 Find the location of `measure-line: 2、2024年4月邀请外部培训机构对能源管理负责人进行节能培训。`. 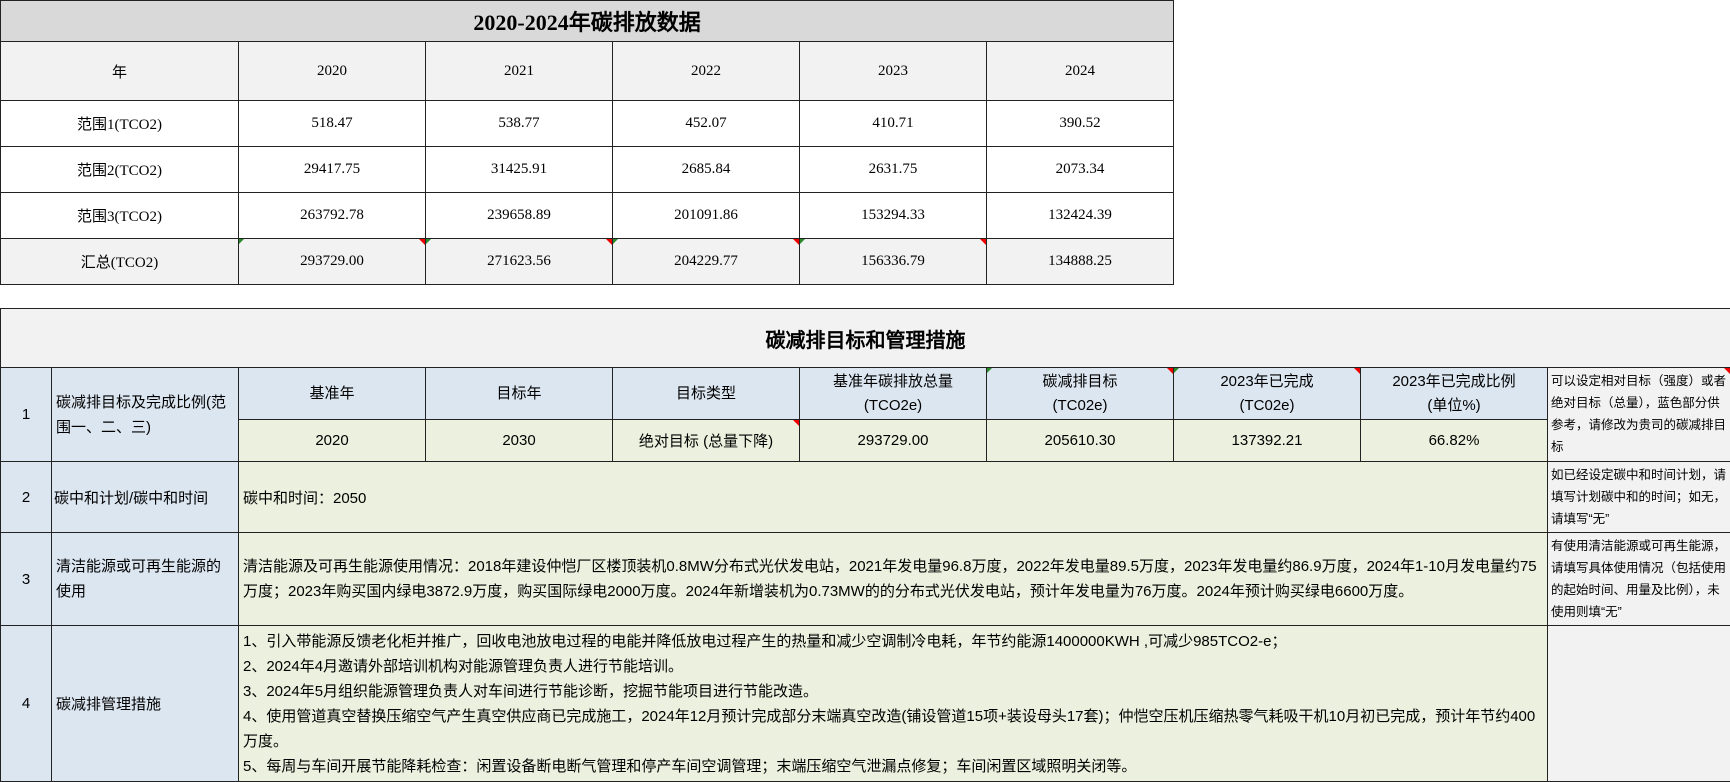

measure-line: 2、2024年4月邀请外部培训机构对能源管理负责人进行节能培训。 is located at coordinates (893, 666).